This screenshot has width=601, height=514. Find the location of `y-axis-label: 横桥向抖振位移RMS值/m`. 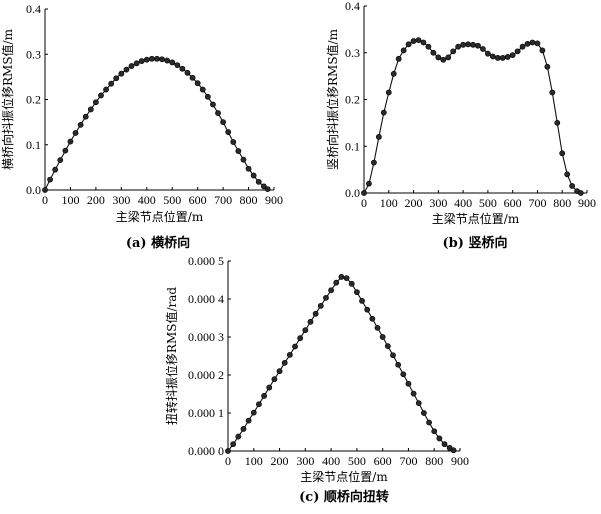

y-axis-label: 横桥向抖振位移RMS值/m is located at coordinates (7, 99).